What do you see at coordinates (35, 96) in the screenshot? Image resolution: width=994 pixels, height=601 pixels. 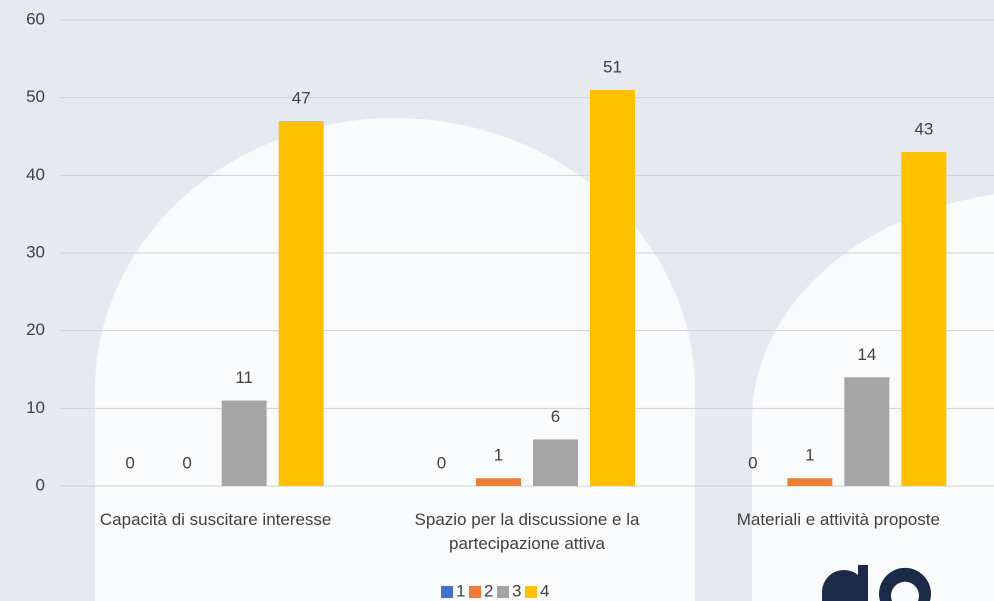 I see `y-tick-label: 50` at bounding box center [35, 96].